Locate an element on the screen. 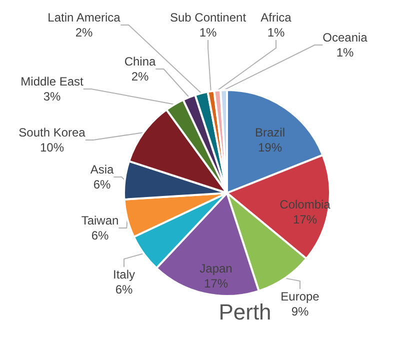  data-label: 10% is located at coordinates (52, 147).